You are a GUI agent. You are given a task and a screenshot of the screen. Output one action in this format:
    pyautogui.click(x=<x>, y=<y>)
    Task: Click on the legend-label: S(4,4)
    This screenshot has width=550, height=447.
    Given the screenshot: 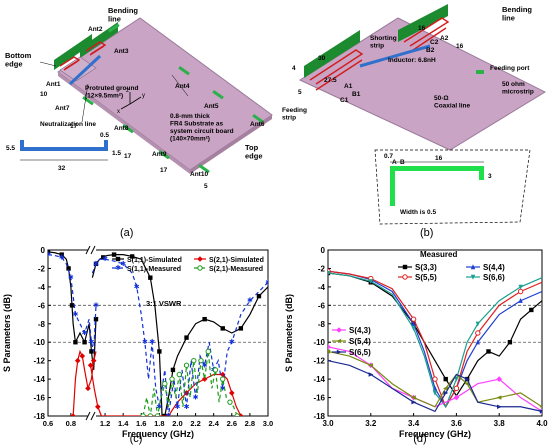 What is the action you would take?
    pyautogui.click(x=494, y=267)
    